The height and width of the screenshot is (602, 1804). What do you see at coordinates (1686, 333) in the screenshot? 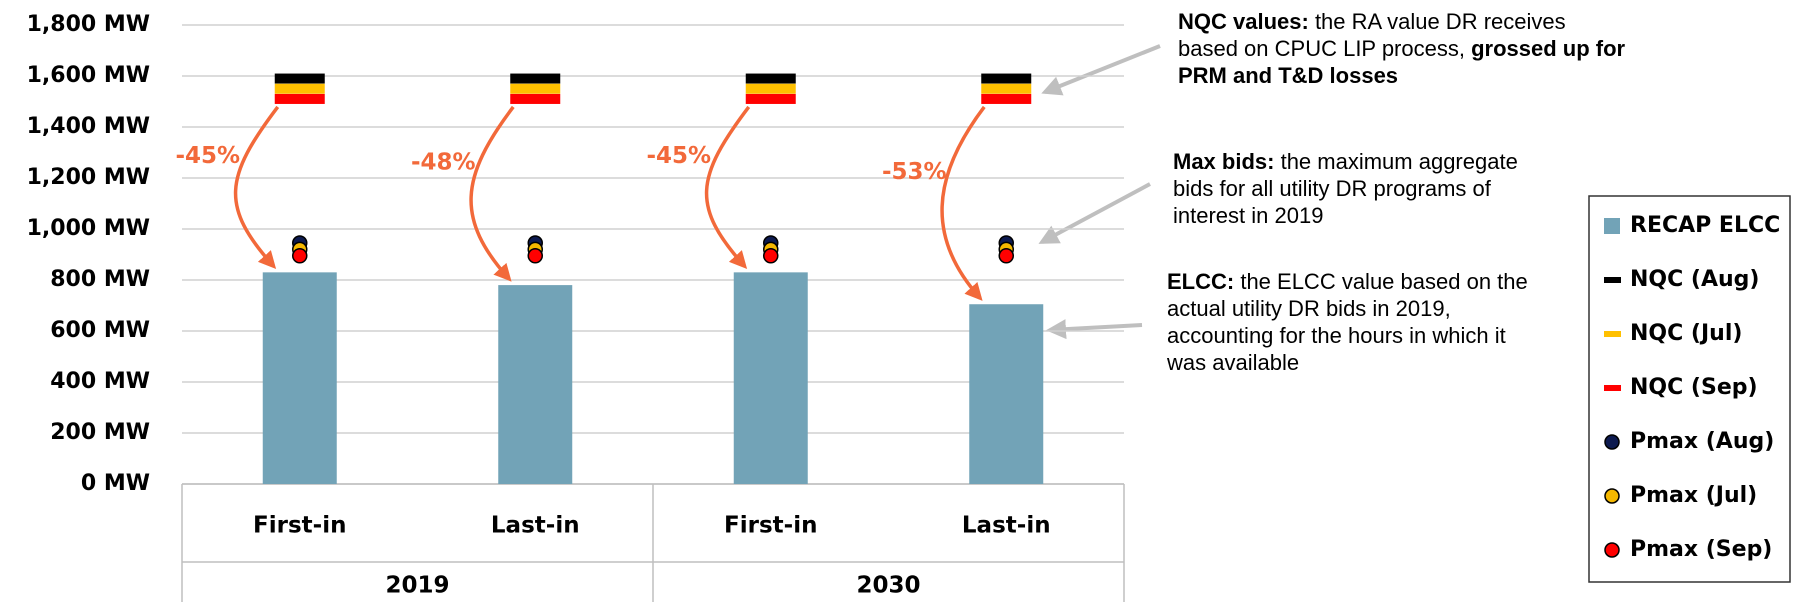
I see `legend-label: NQC (Jul)` at bounding box center [1686, 333].